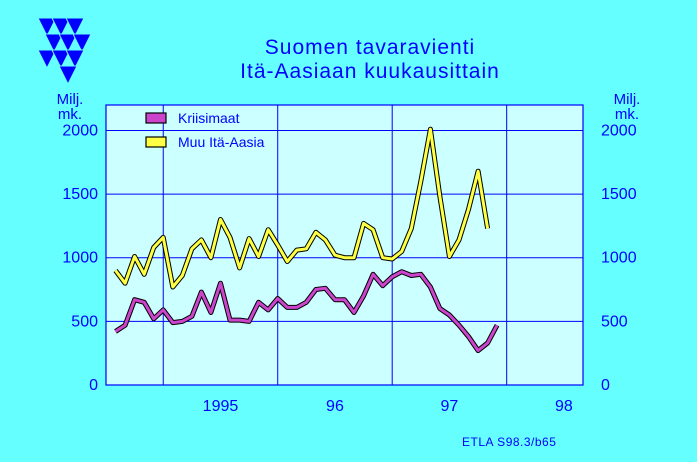 This screenshot has width=697, height=462. What do you see at coordinates (84, 321) in the screenshot?
I see `y-tick-label-left: 500` at bounding box center [84, 321].